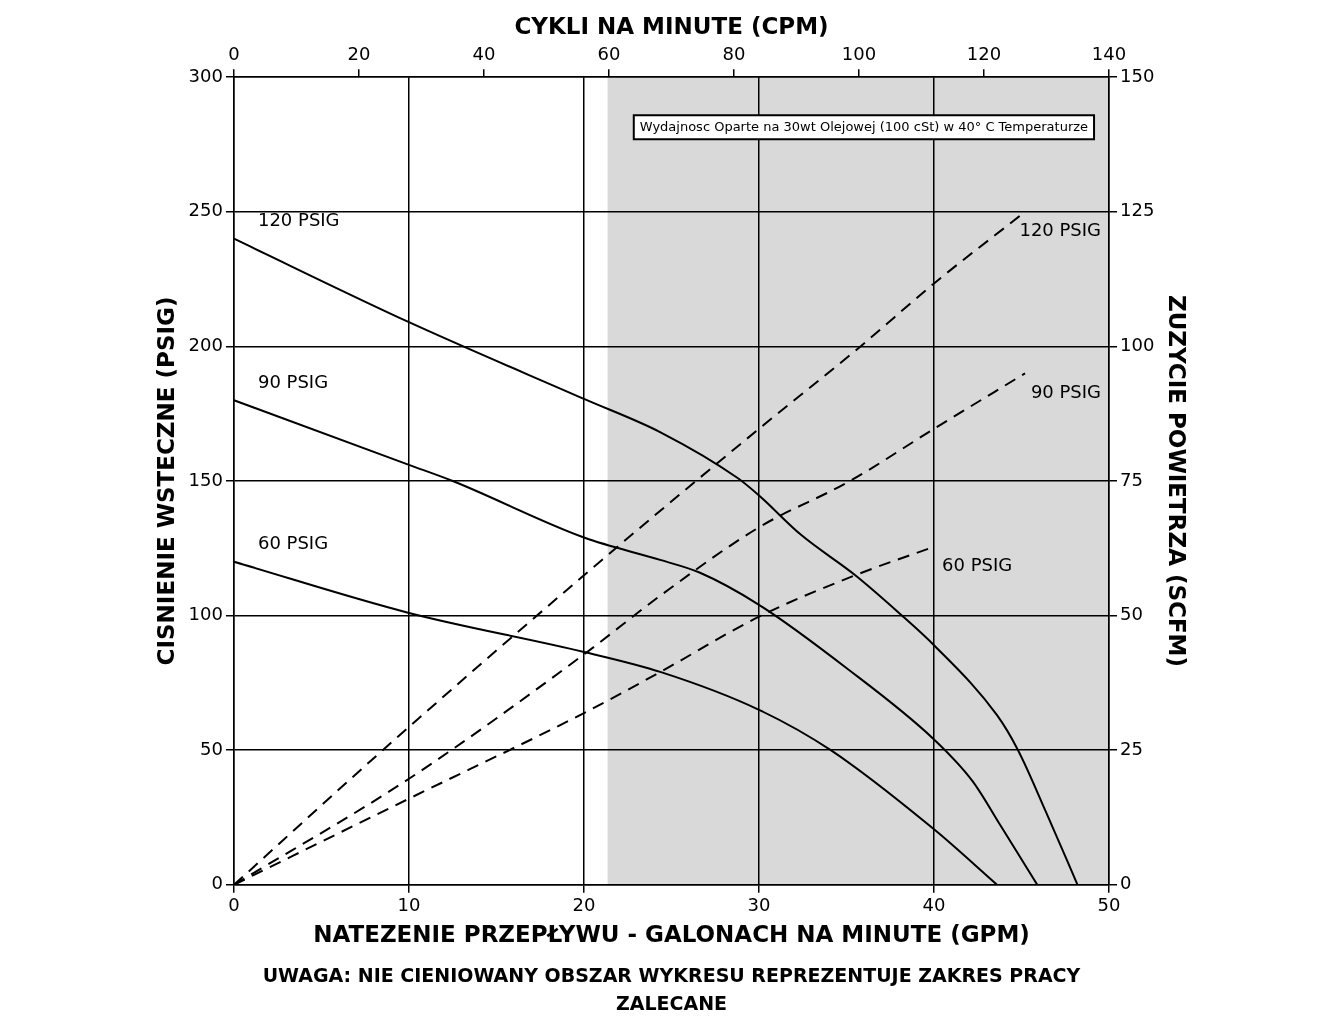 This screenshot has height=1034, width=1343. Describe the element at coordinates (734, 54) in the screenshot. I see `x2-tick-label: 80` at that location.